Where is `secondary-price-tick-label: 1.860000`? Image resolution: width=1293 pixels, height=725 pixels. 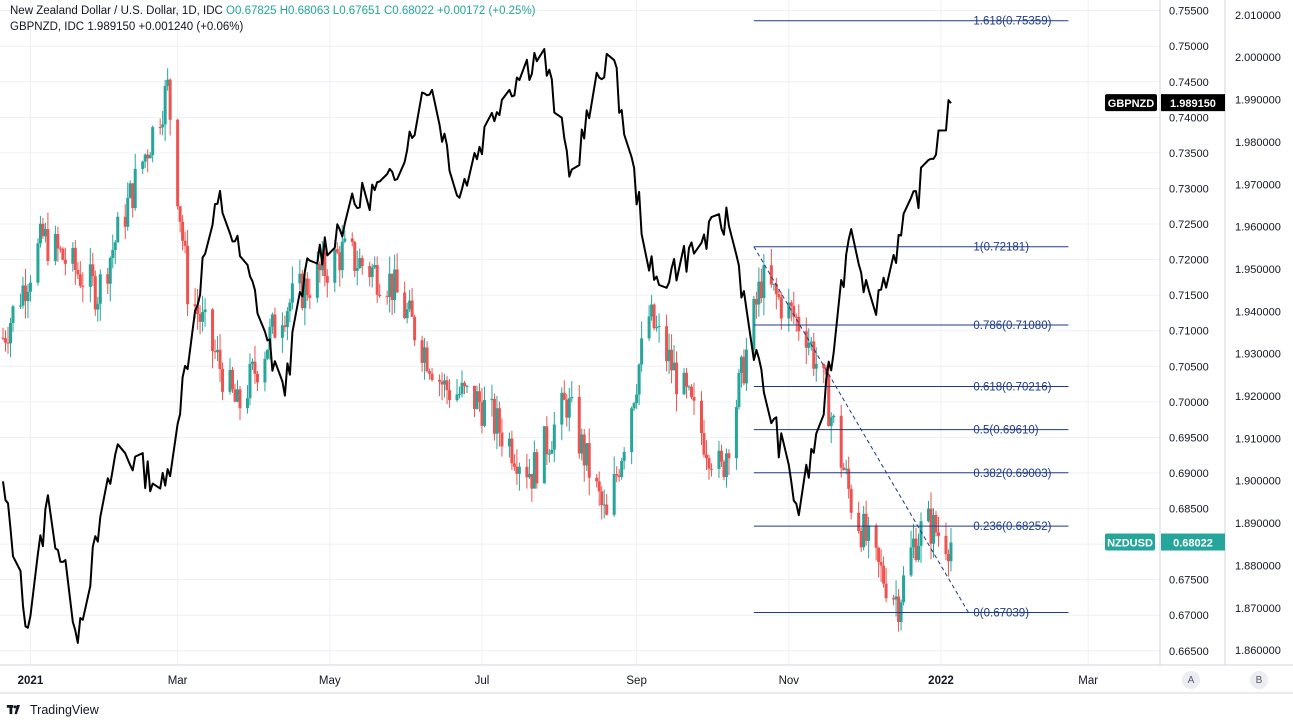 secondary-price-tick-label: 1.860000 is located at coordinates (1258, 651).